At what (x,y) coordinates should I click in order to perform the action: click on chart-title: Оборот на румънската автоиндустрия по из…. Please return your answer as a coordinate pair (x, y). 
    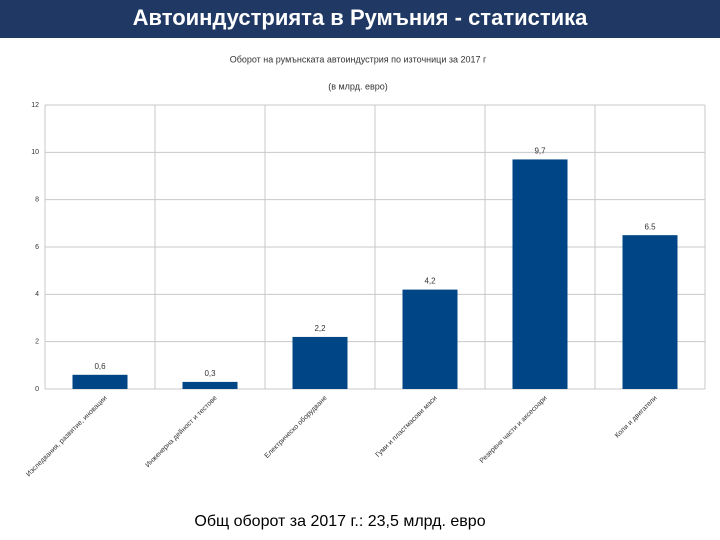
    Looking at the image, I should click on (358, 59).